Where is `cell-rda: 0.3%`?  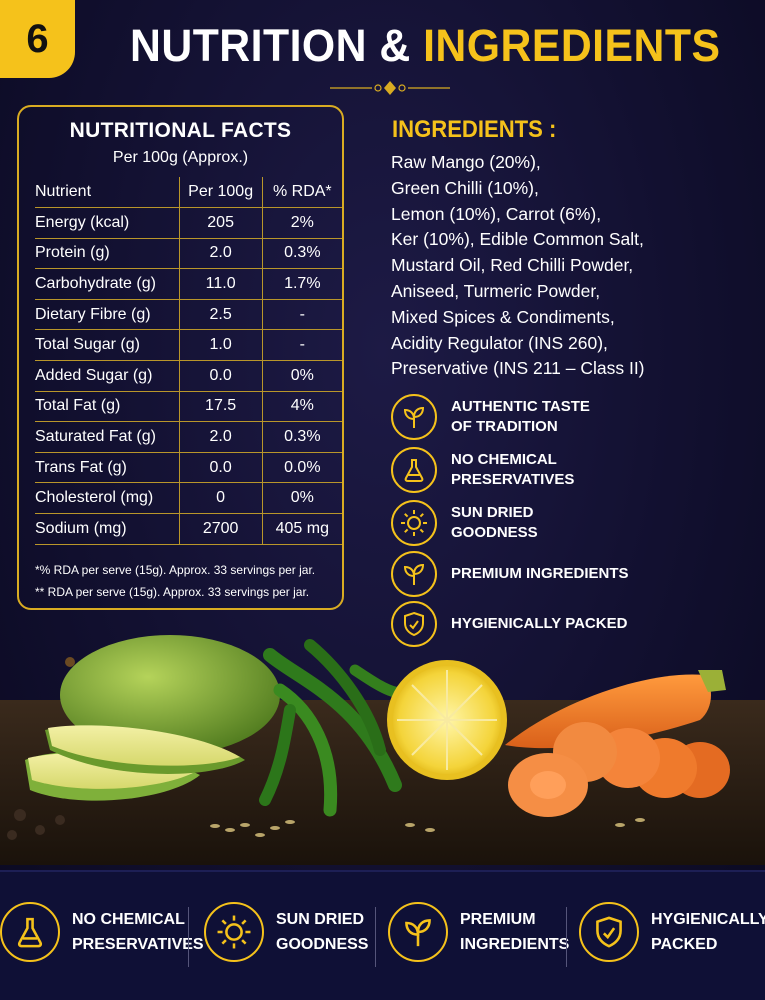 cell-rda: 0.3% is located at coordinates (301, 437).